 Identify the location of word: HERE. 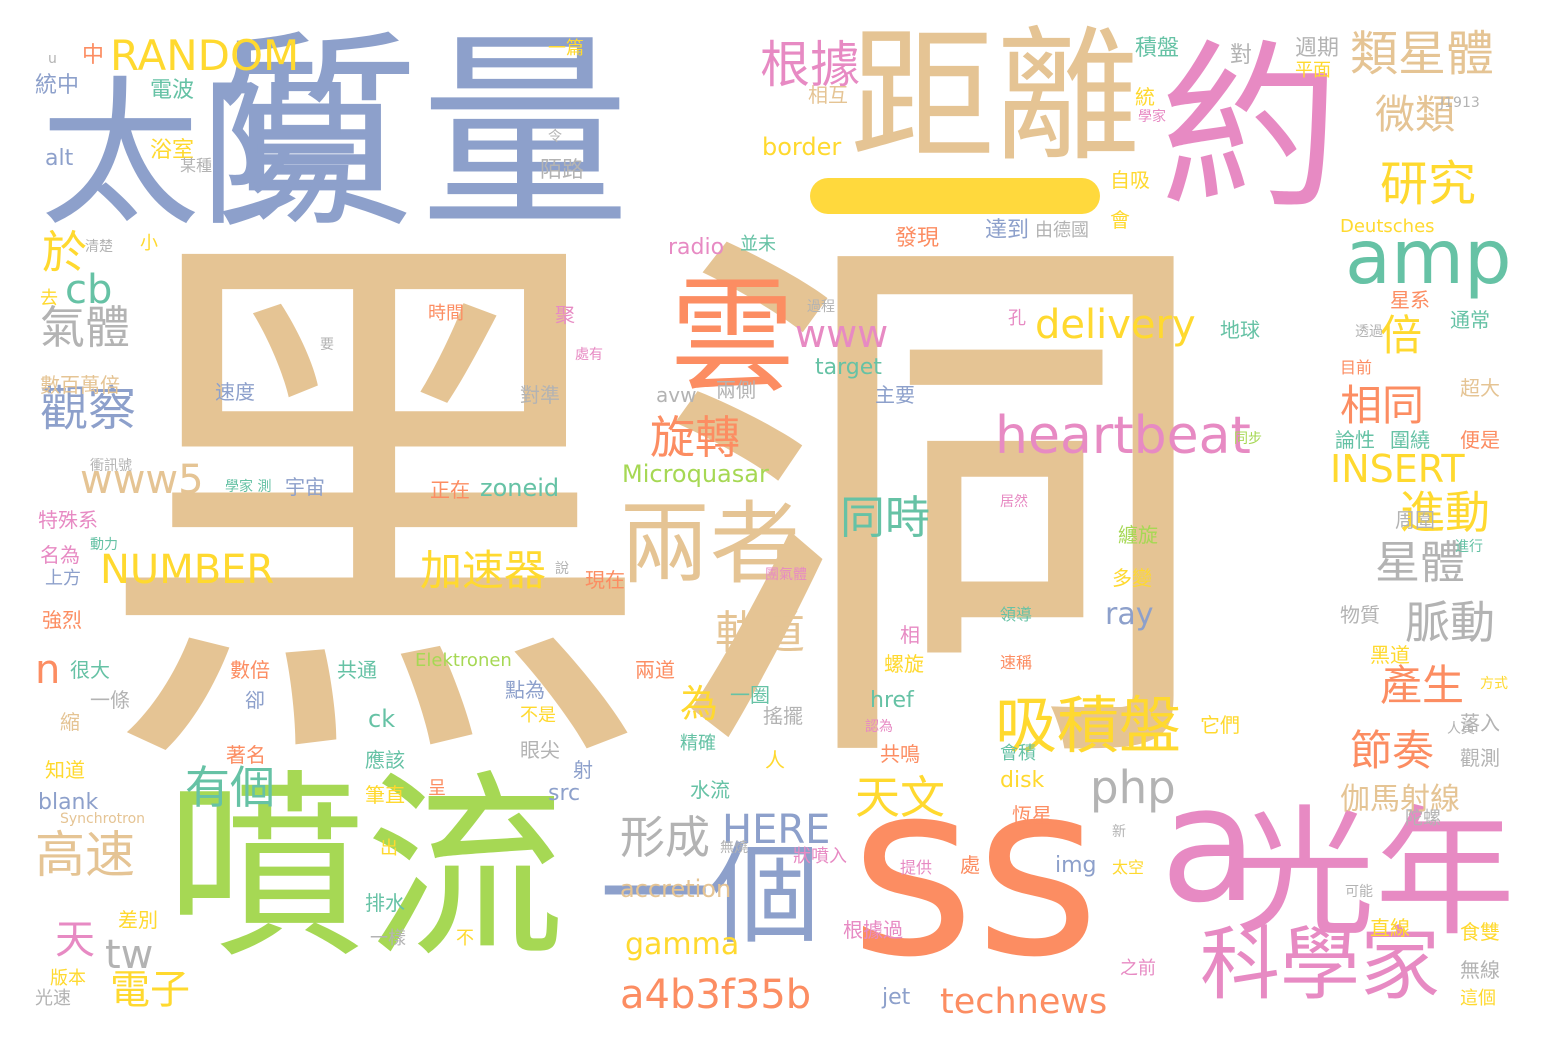
(776, 830).